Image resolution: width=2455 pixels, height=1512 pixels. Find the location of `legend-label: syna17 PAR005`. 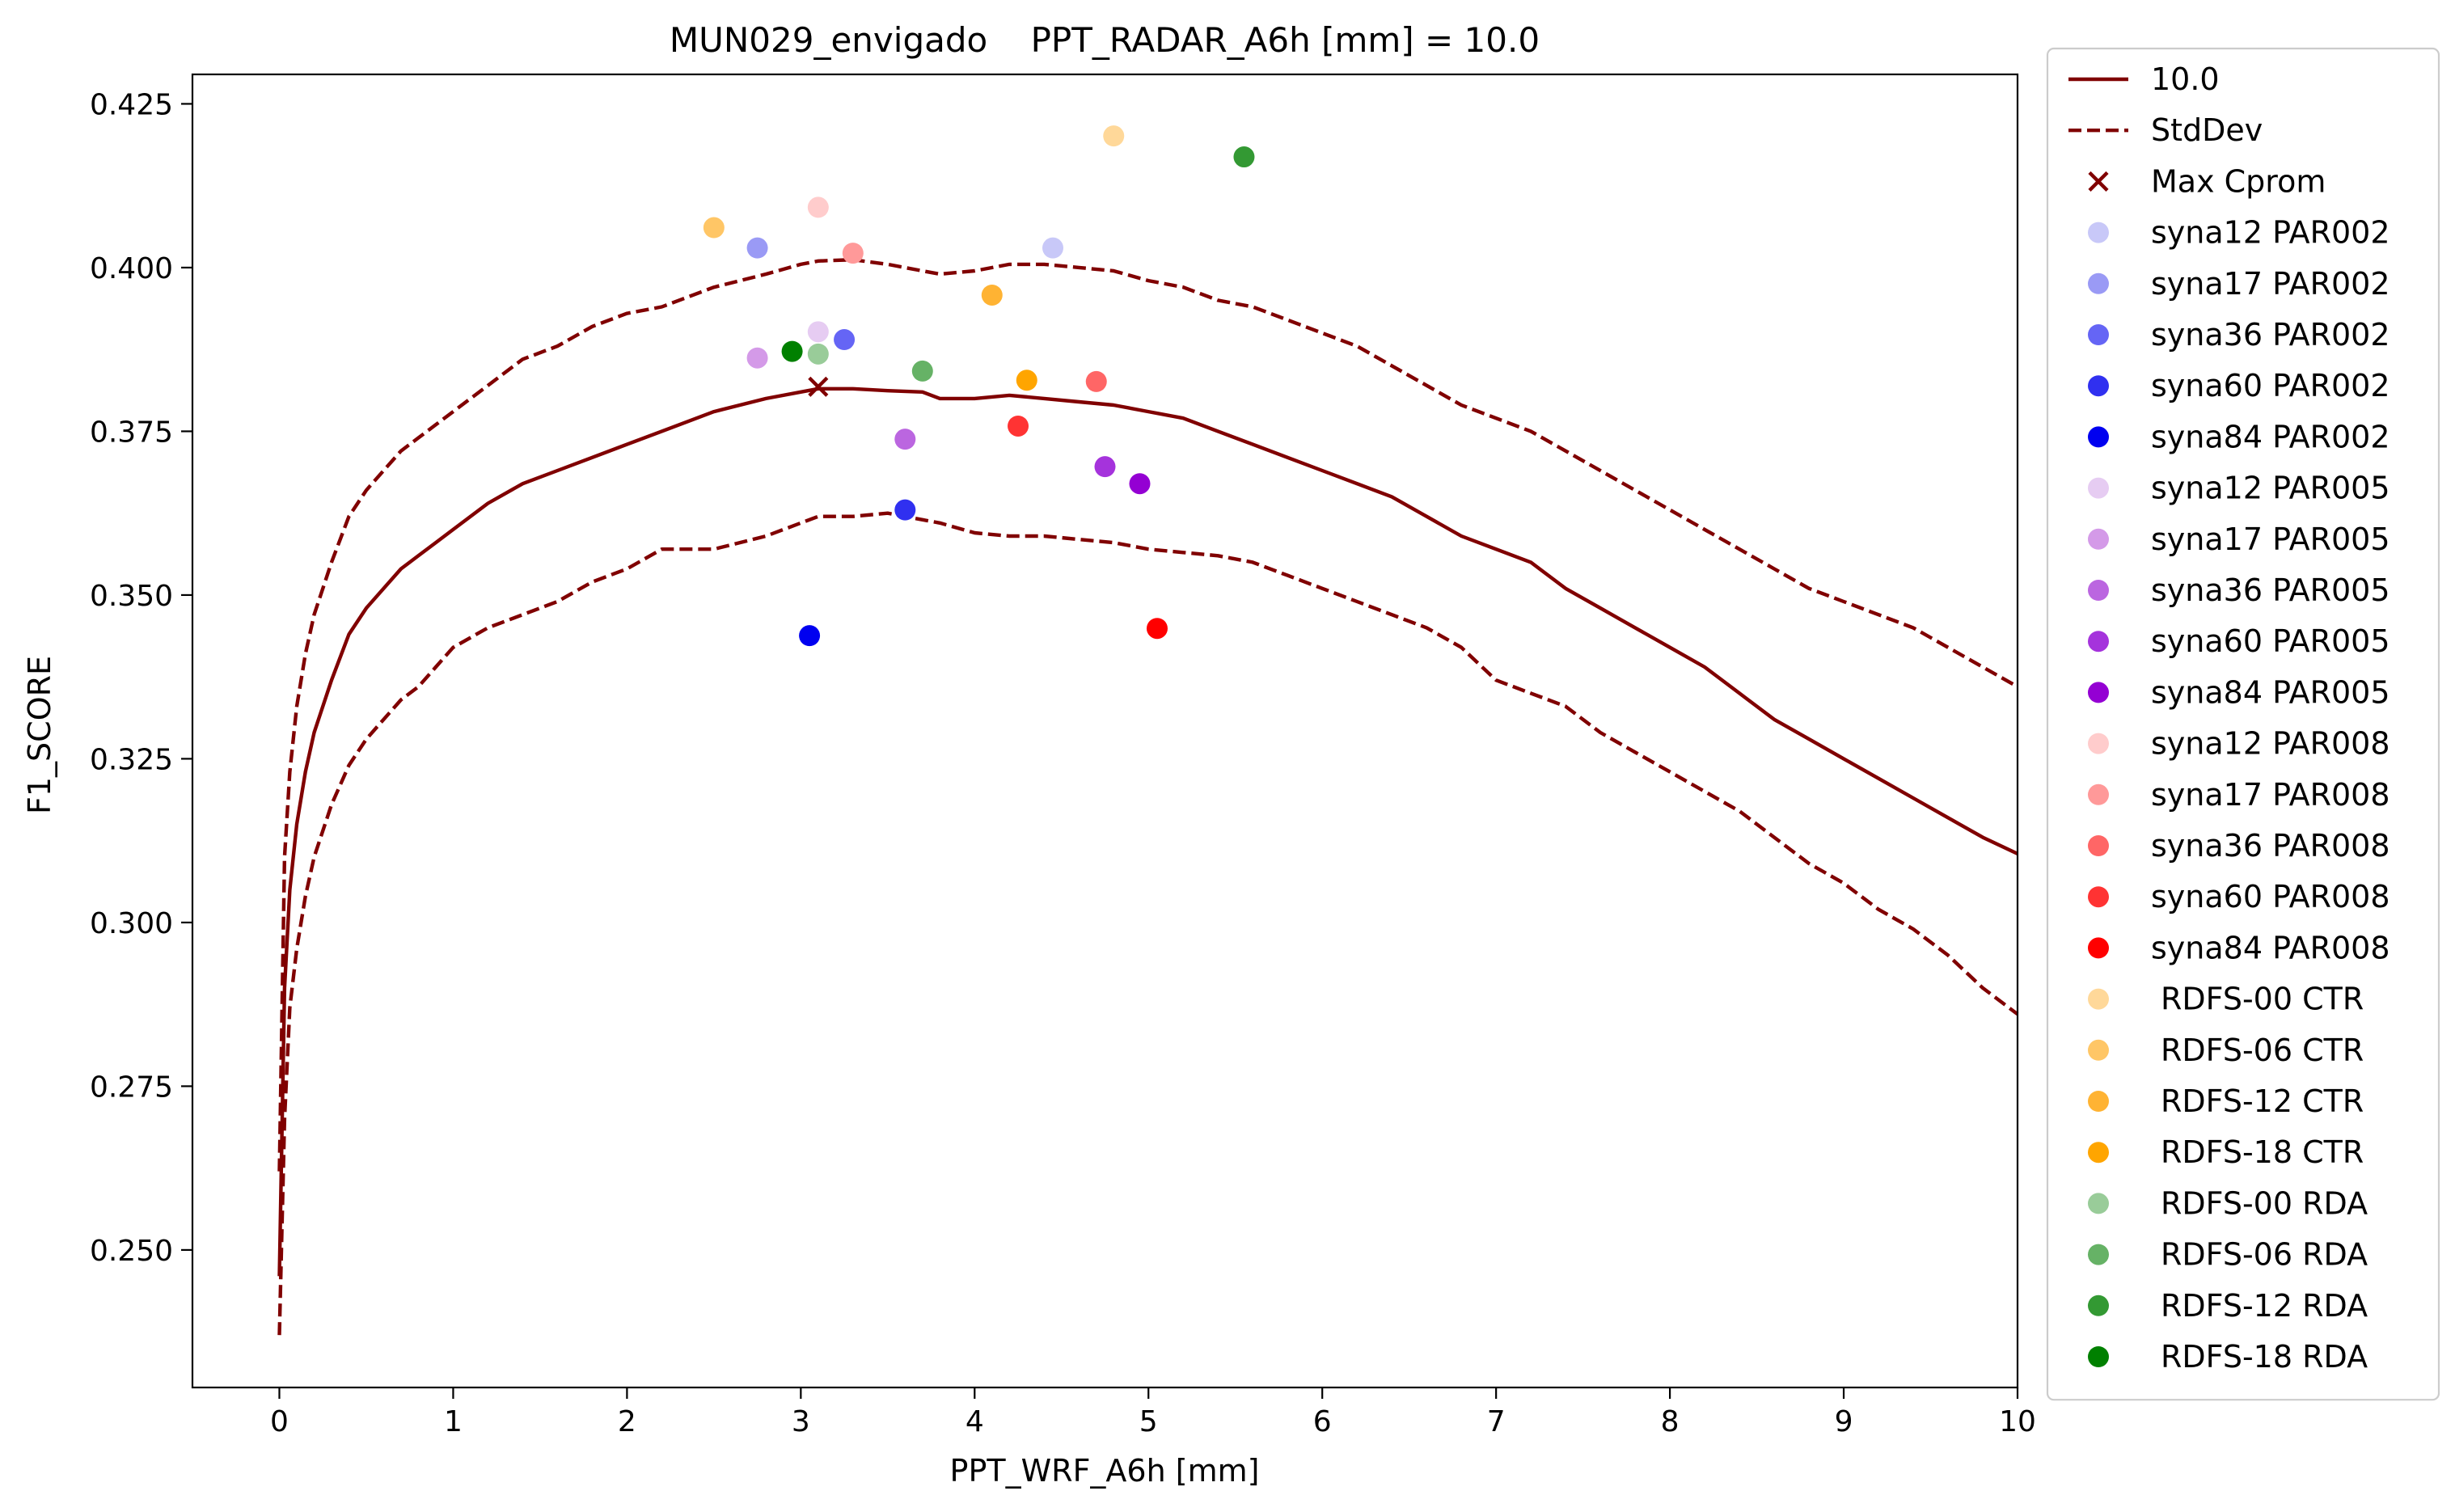

legend-label: syna17 PAR005 is located at coordinates (2270, 539).